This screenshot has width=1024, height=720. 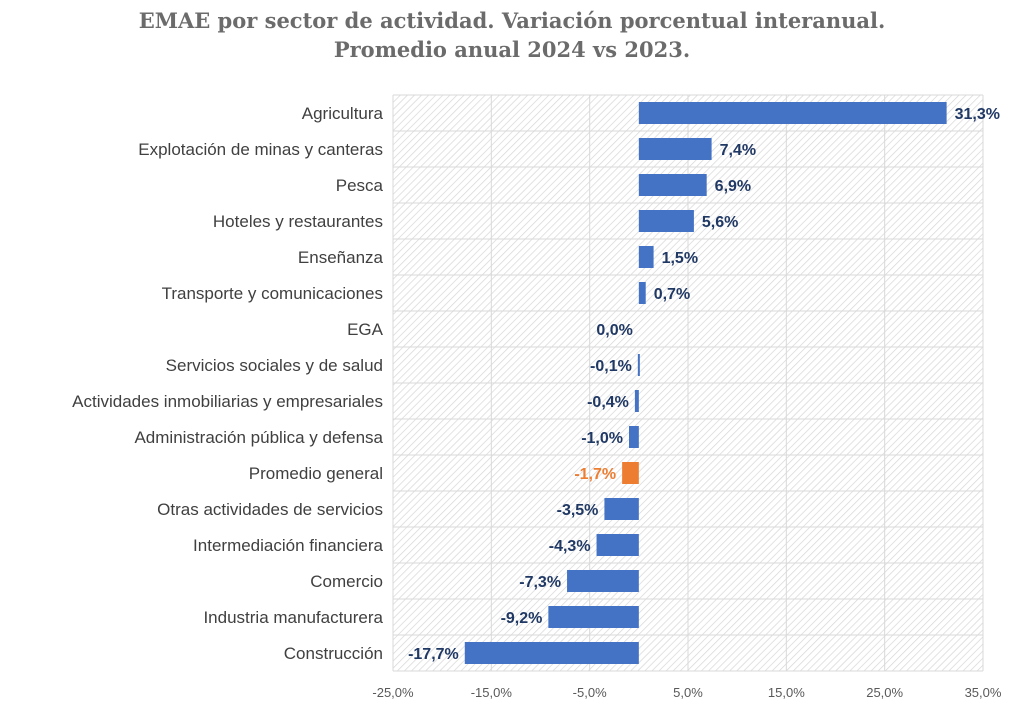 What do you see at coordinates (343, 113) in the screenshot?
I see `category-label: Agricultura` at bounding box center [343, 113].